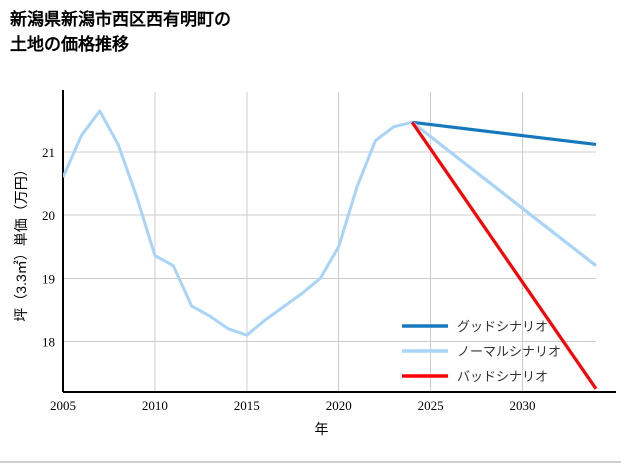 The width and height of the screenshot is (621, 465). Describe the element at coordinates (509, 351) in the screenshot. I see `legend-label: ノーマルシナリオ` at that location.